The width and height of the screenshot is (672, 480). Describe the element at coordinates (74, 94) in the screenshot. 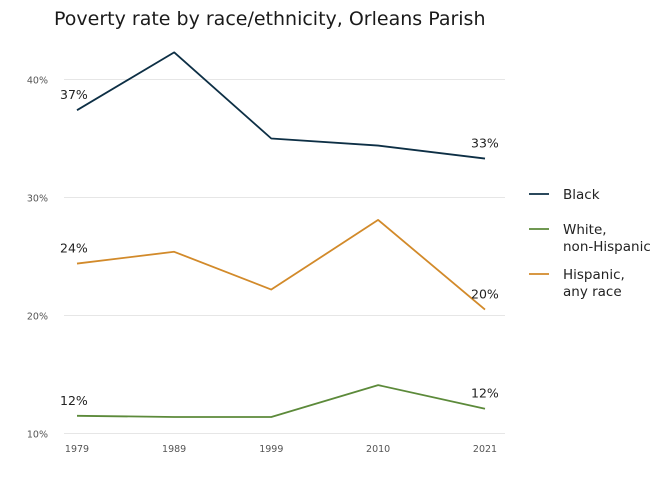

I see `data-label: 37%` at that location.